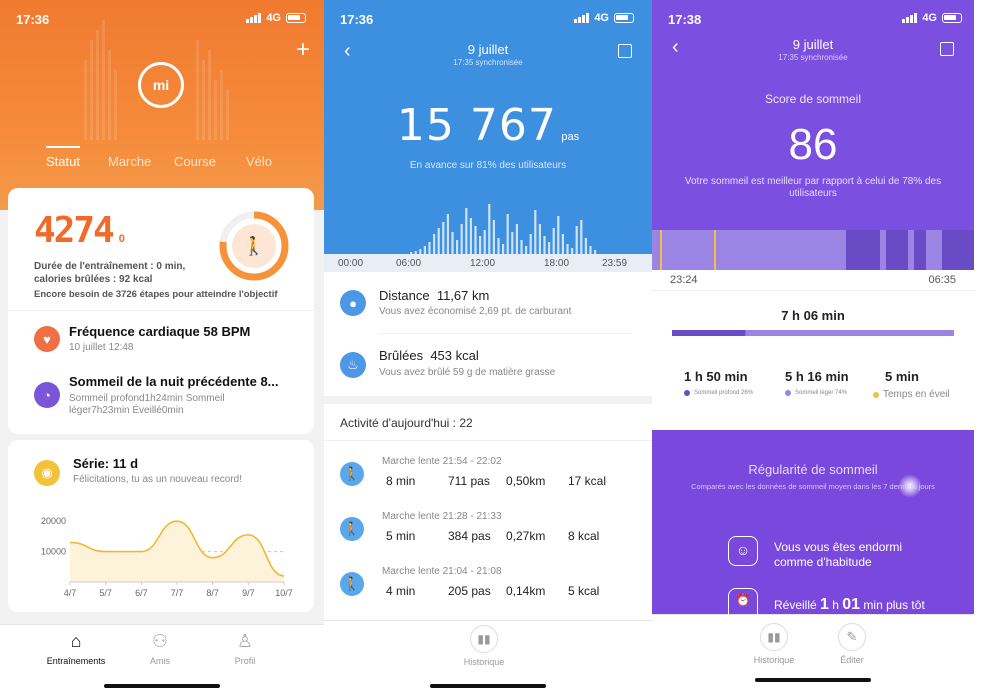  What do you see at coordinates (259, 161) in the screenshot?
I see `tab-velo: Vélo` at bounding box center [259, 161].